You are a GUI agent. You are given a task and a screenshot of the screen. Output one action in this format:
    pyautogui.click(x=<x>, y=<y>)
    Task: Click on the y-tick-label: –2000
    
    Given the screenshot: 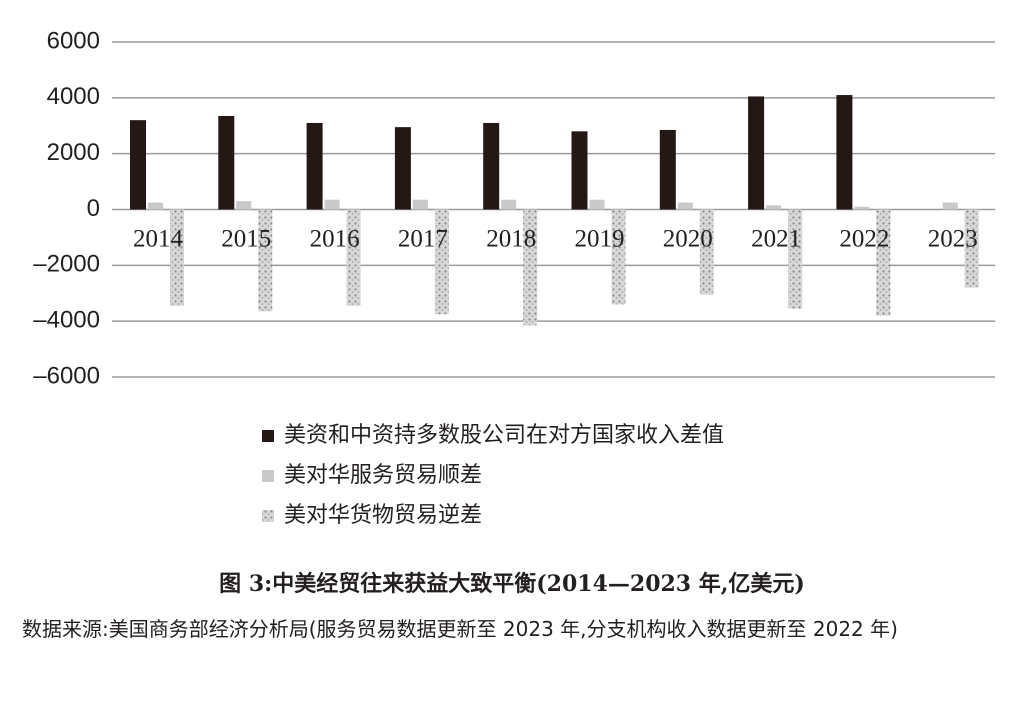 What is the action you would take?
    pyautogui.click(x=66, y=264)
    